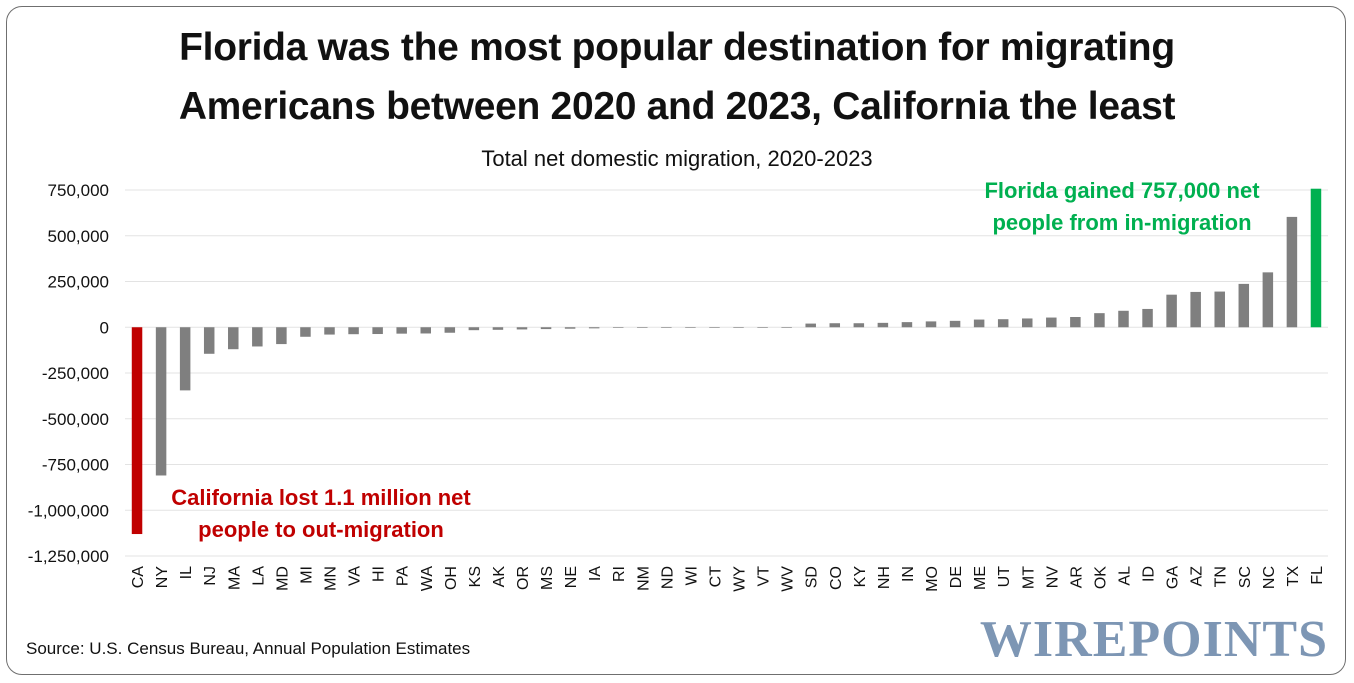 Image resolution: width=1354 pixels, height=683 pixels. What do you see at coordinates (642, 327) in the screenshot?
I see `bar-nm` at bounding box center [642, 327].